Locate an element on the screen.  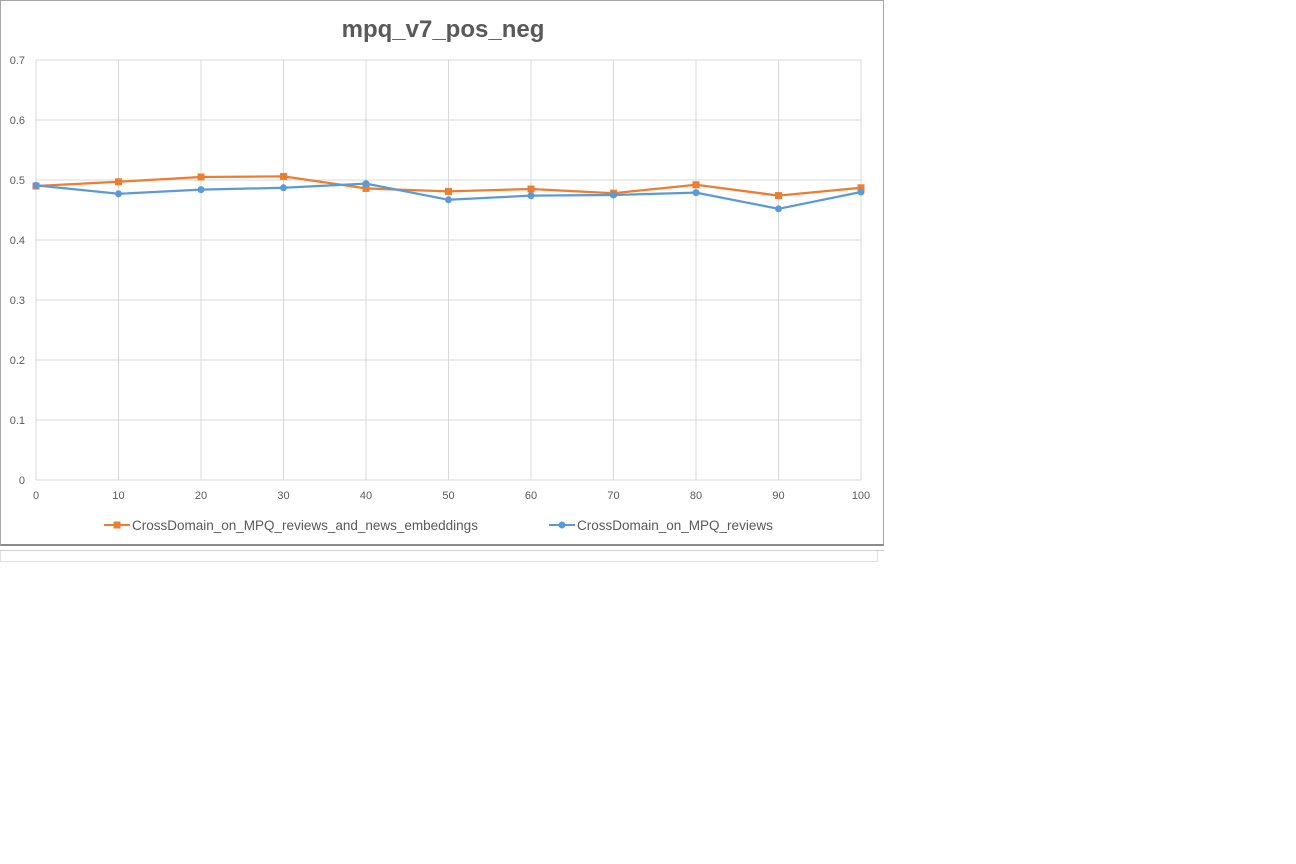
y-tick-label: 0.2 is located at coordinates (17, 361).